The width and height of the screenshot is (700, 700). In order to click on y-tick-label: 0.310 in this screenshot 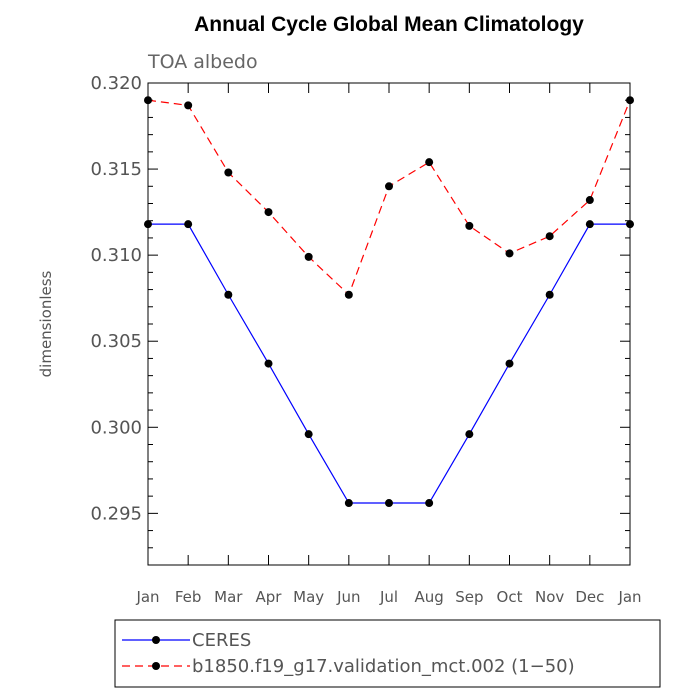, I will do `click(116, 255)`.